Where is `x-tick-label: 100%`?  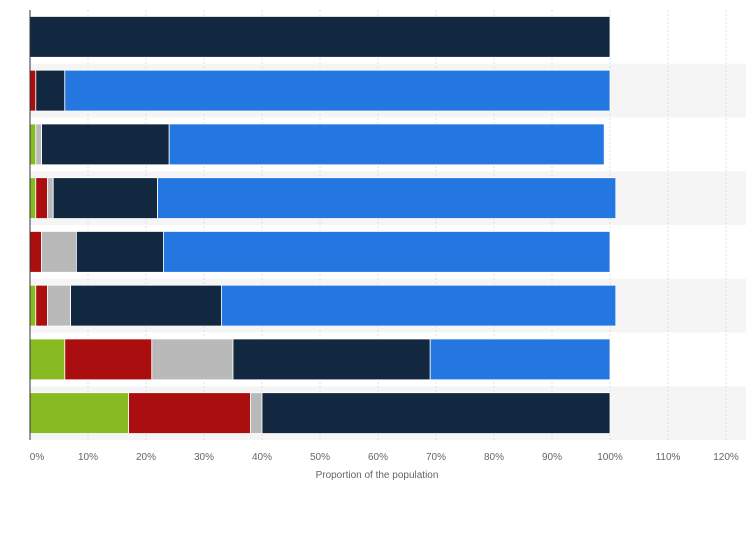 x-tick-label: 100% is located at coordinates (610, 457).